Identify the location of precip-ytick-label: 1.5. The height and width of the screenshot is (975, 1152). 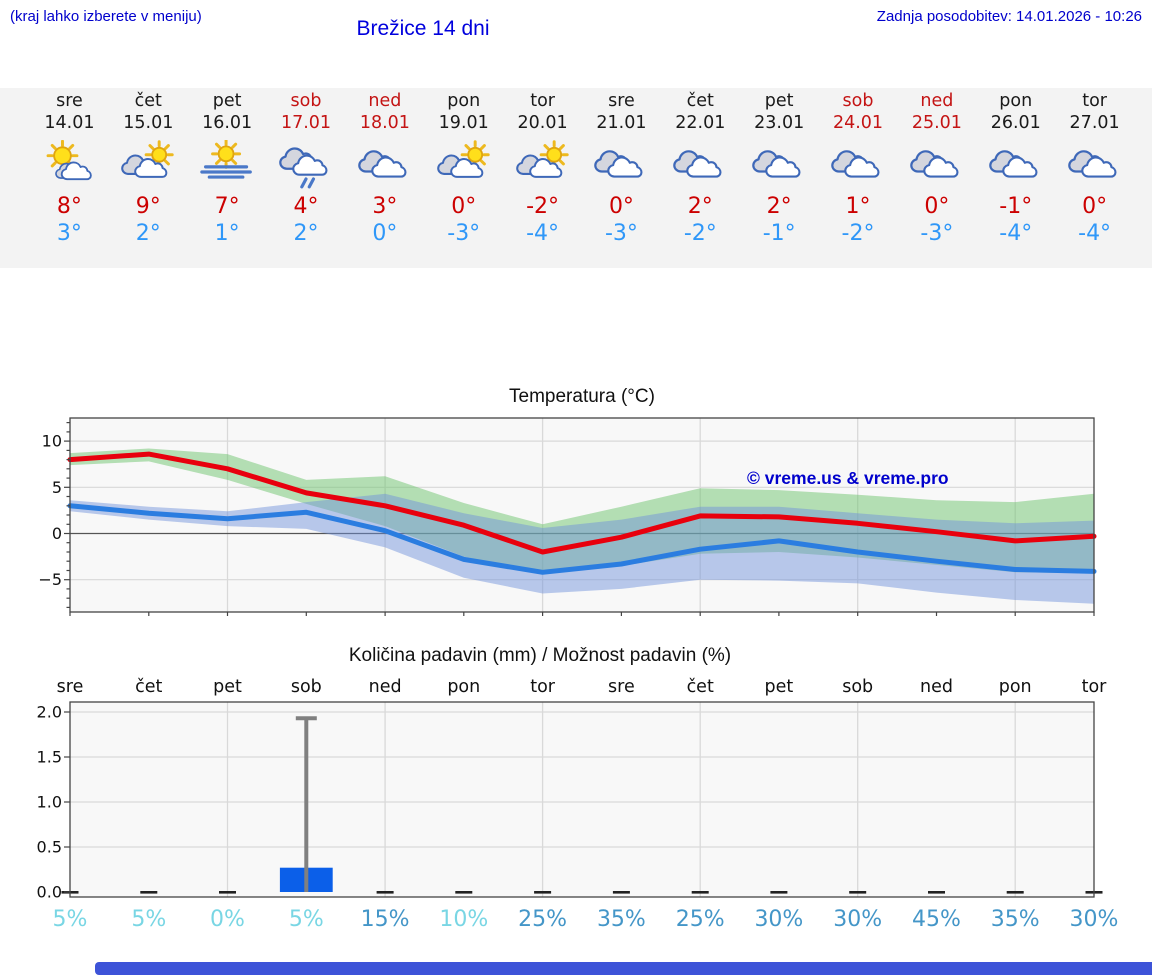
(49, 757).